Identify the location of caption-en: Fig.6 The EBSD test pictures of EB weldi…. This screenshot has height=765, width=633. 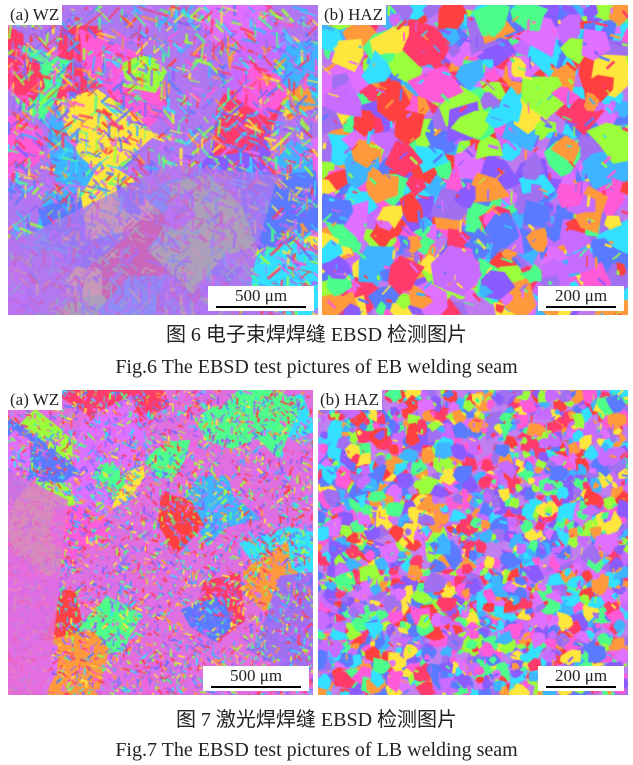
(316, 367).